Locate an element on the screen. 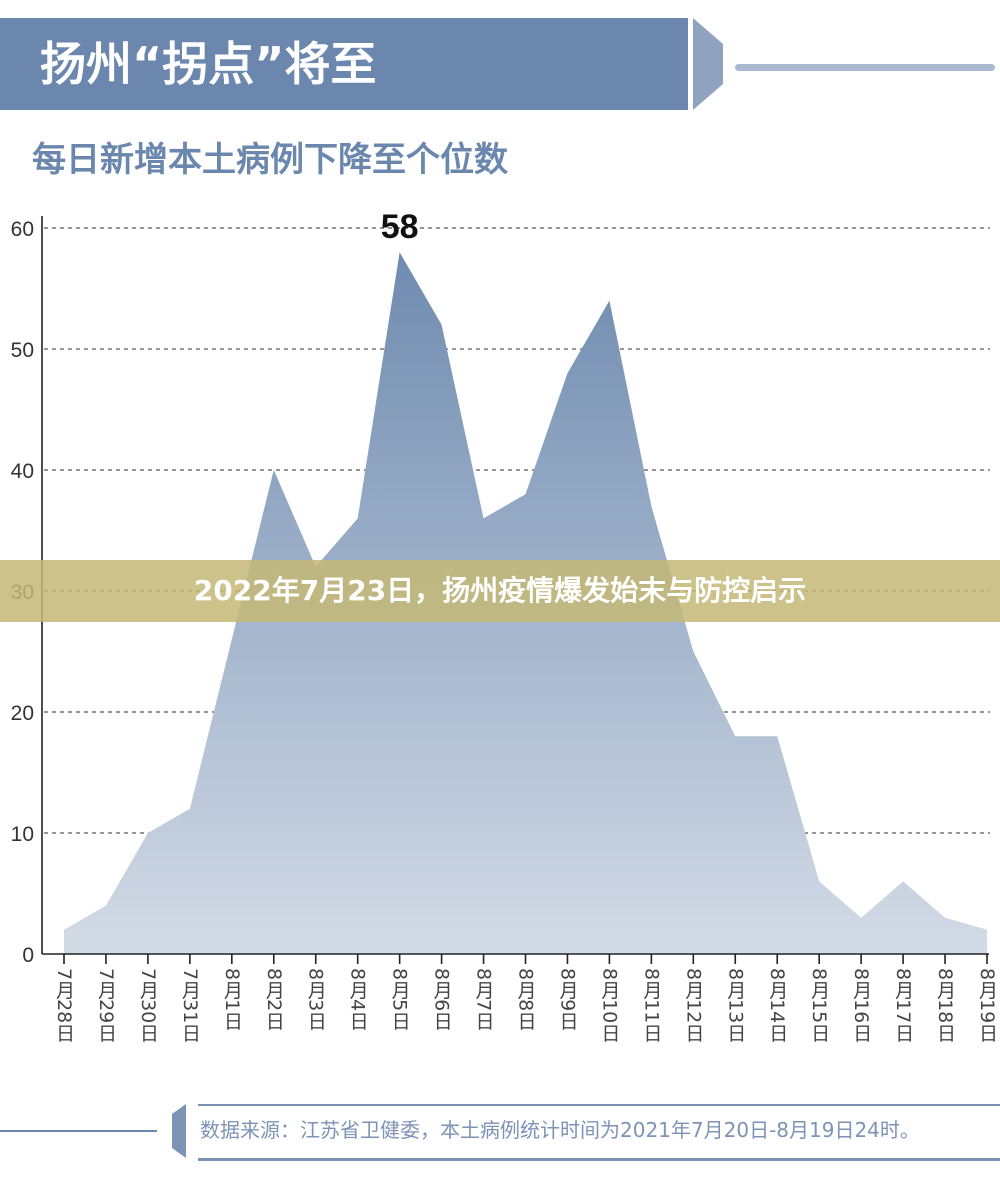 The image size is (1000, 1182). x-tick-label: 8月15日 is located at coordinates (819, 1005).